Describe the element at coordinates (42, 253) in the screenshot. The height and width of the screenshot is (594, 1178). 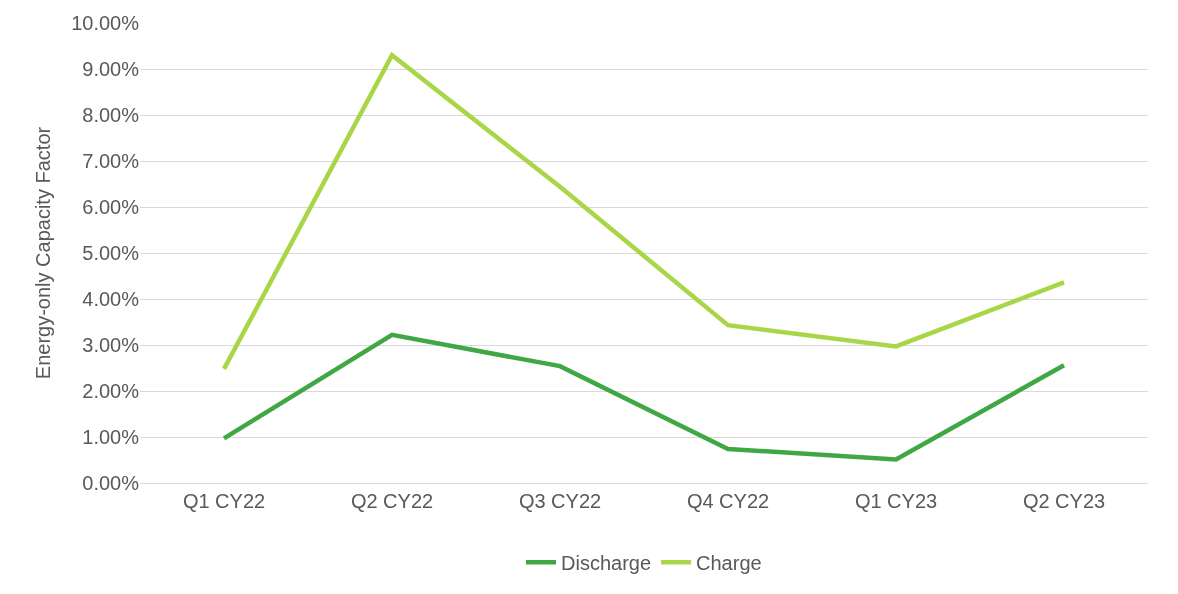
I see `y-axis-title: Energy-only Capacity Factor` at that location.